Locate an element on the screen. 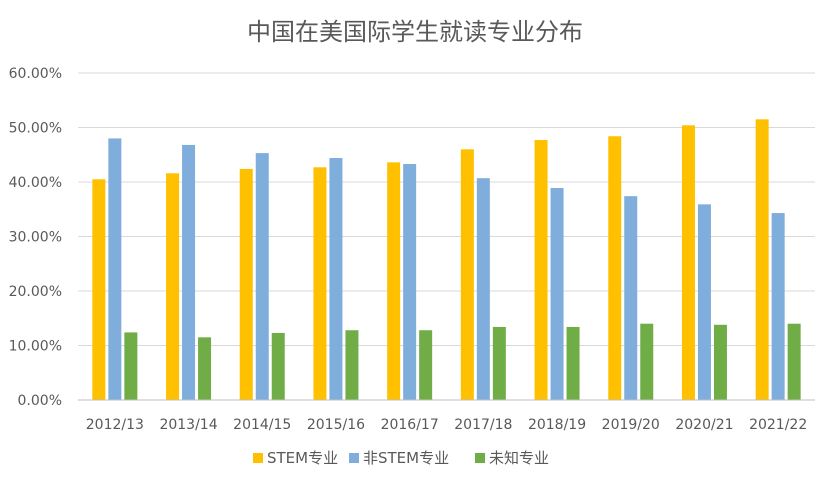  x-tick-label: 2014/15 is located at coordinates (262, 425).